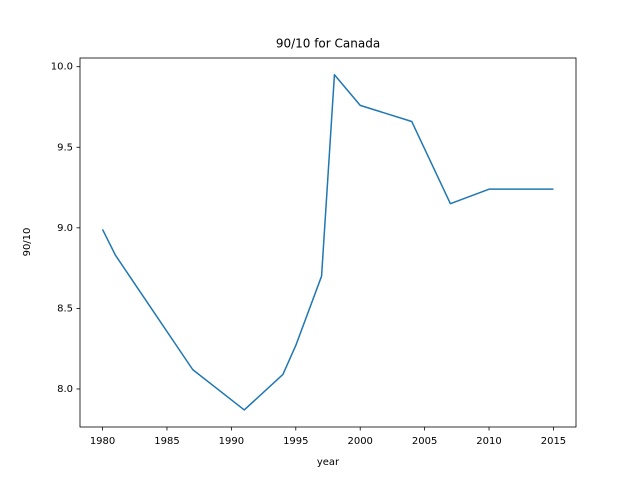 This screenshot has height=480, width=640. Describe the element at coordinates (553, 441) in the screenshot. I see `x-tick-label: 2015` at that location.